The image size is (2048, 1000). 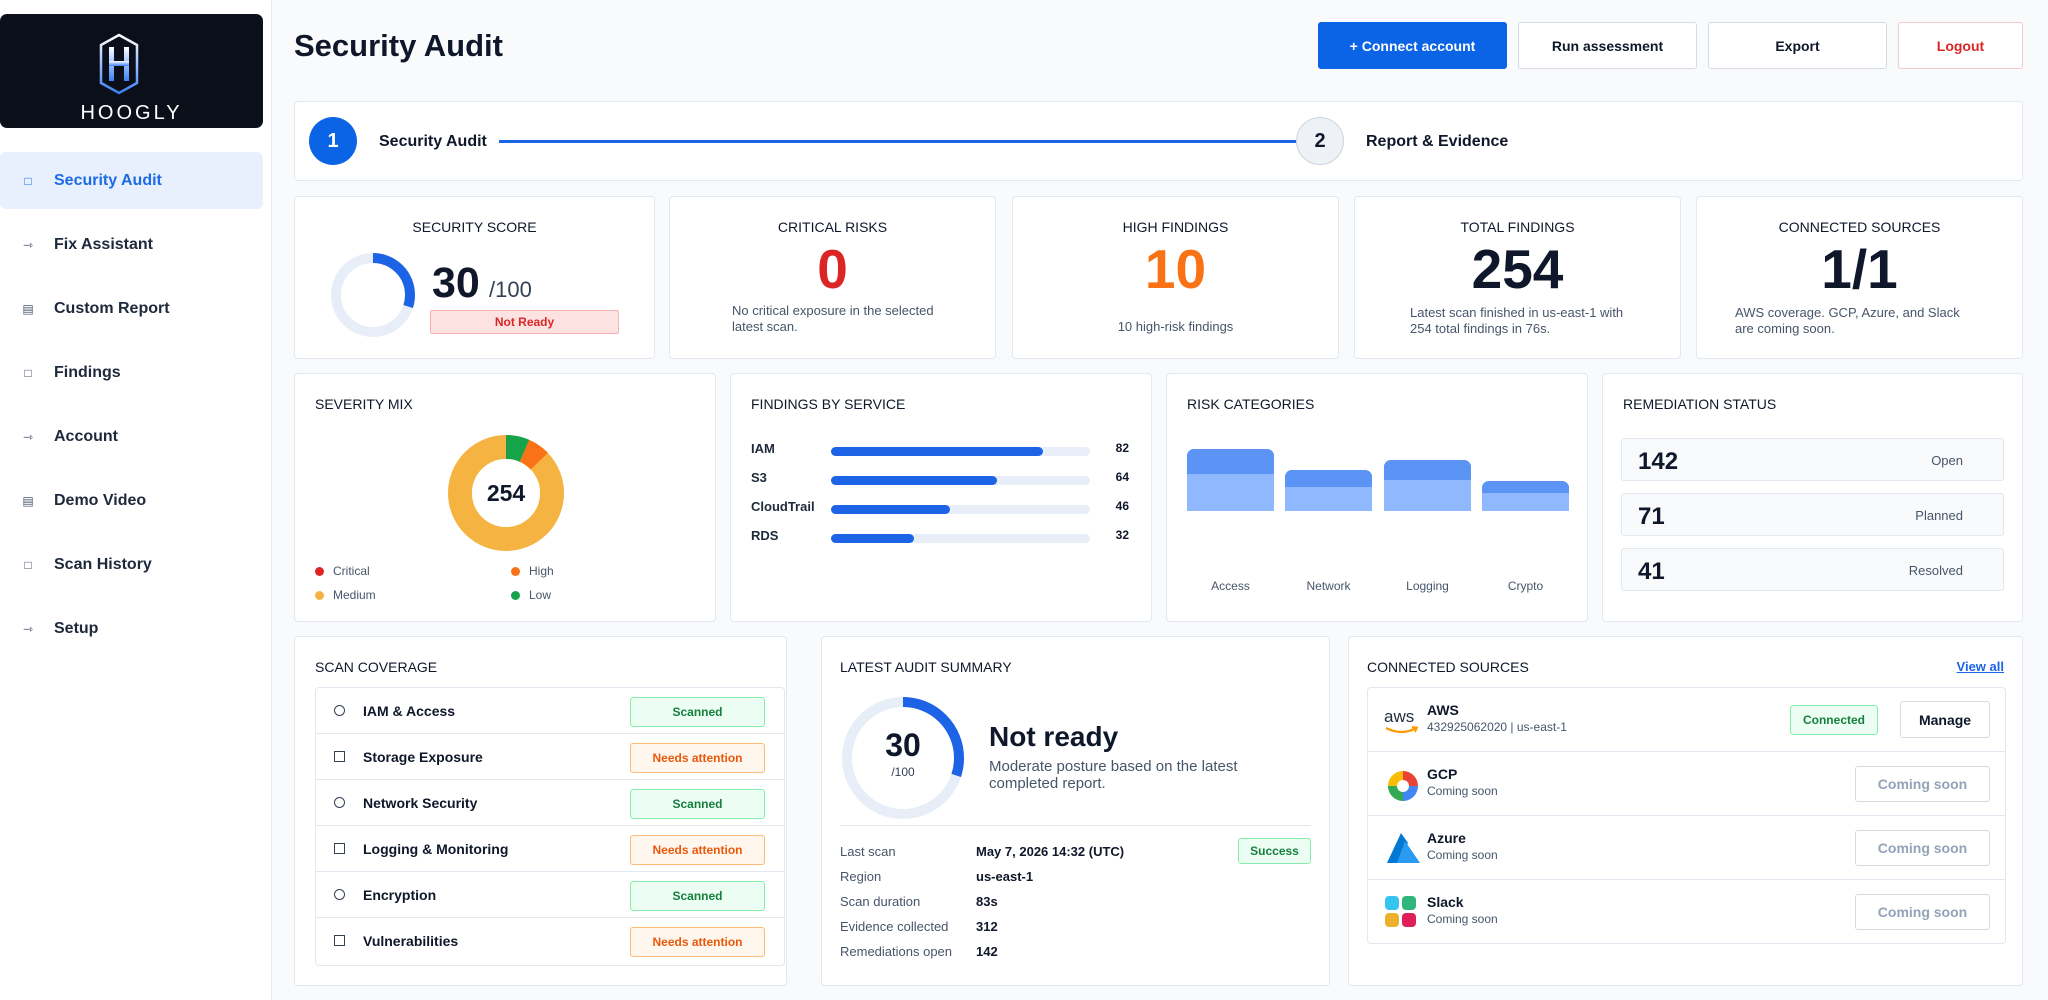 I want to click on step-2-label: Report & Evidence, so click(x=1437, y=141).